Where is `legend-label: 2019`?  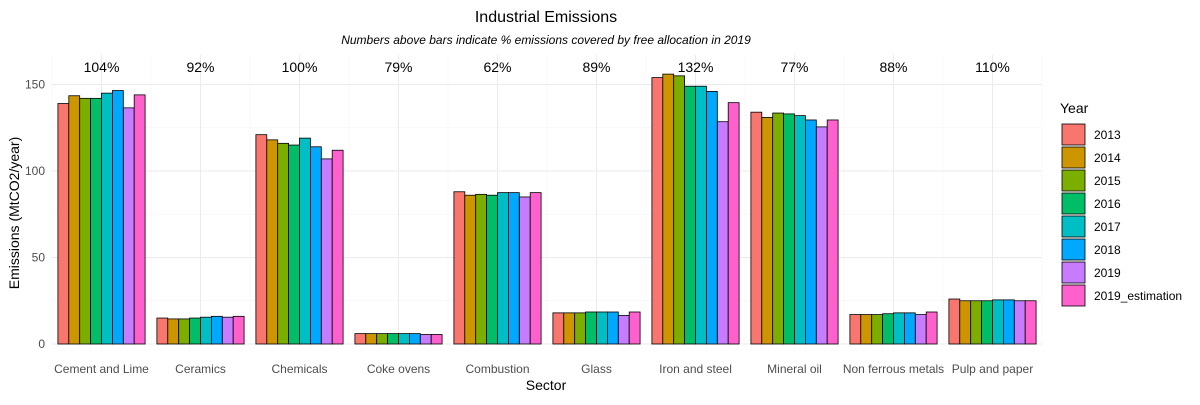
legend-label: 2019 is located at coordinates (1107, 273).